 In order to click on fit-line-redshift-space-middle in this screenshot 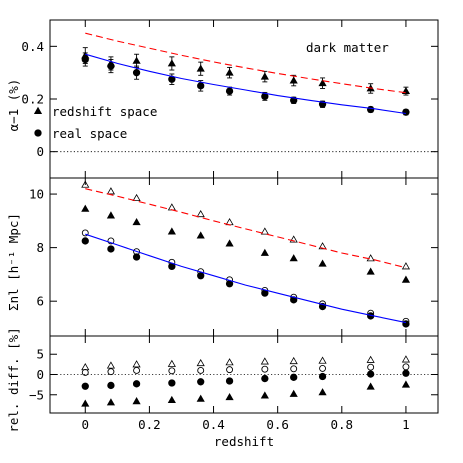, I will do `click(246, 228)`.